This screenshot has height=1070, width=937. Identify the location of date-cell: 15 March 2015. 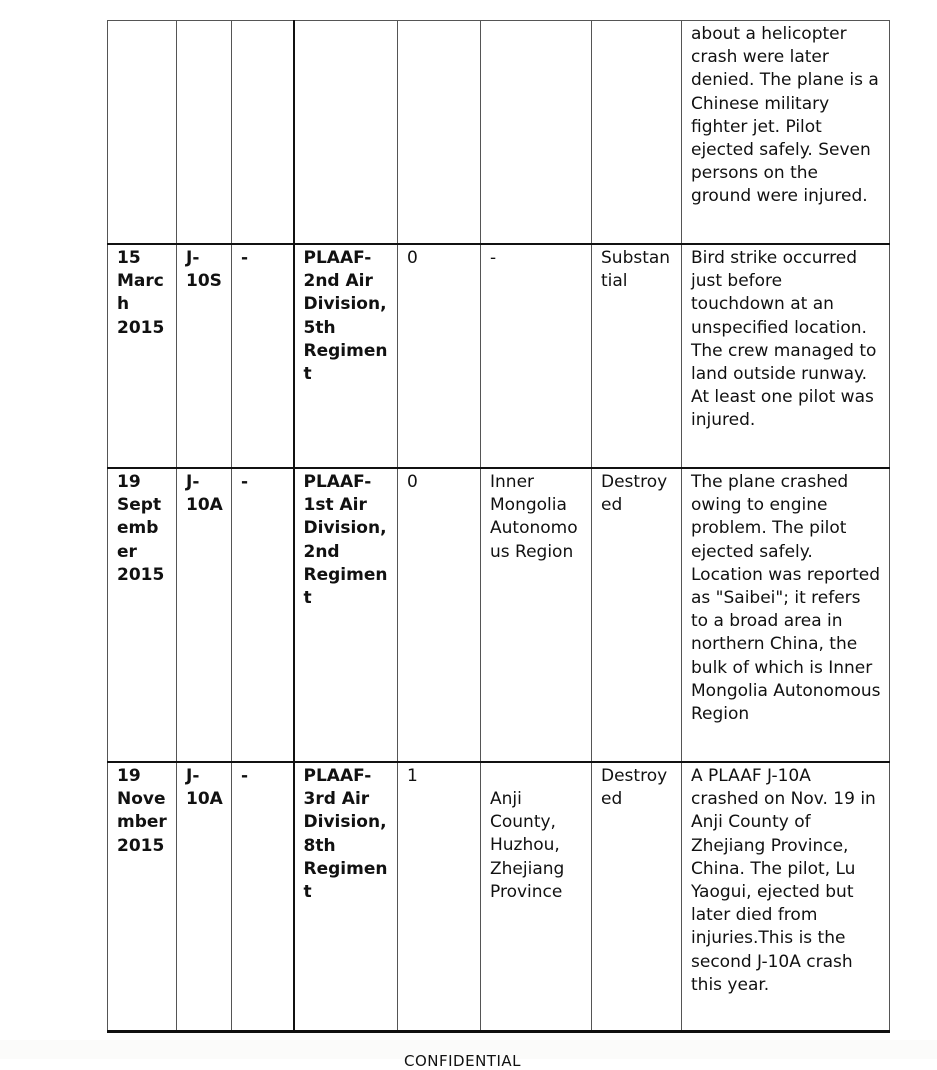
(142, 356).